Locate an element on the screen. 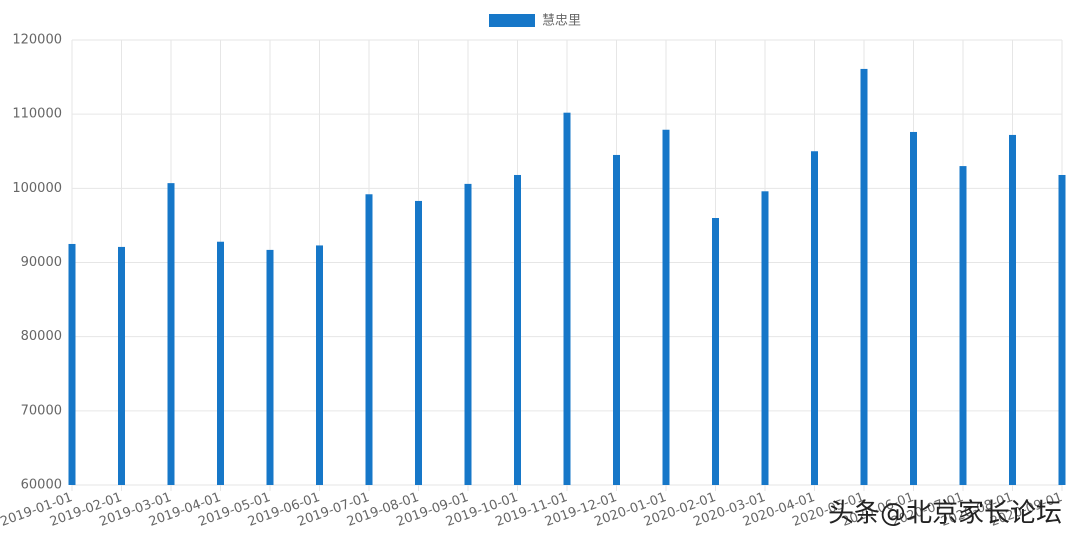 The image size is (1080, 544). legend-swatch is located at coordinates (512, 20).